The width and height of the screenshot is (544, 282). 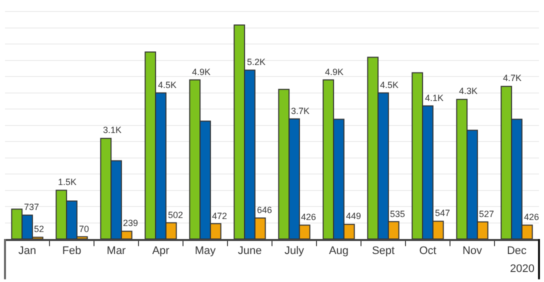 What do you see at coordinates (300, 111) in the screenshot?
I see `data-label: 3.7K` at bounding box center [300, 111].